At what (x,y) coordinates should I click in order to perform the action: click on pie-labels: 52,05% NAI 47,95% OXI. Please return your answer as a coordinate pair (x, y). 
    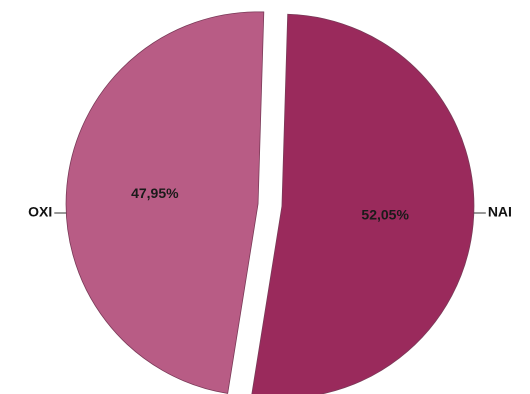
    Looking at the image, I should click on (270, 204).